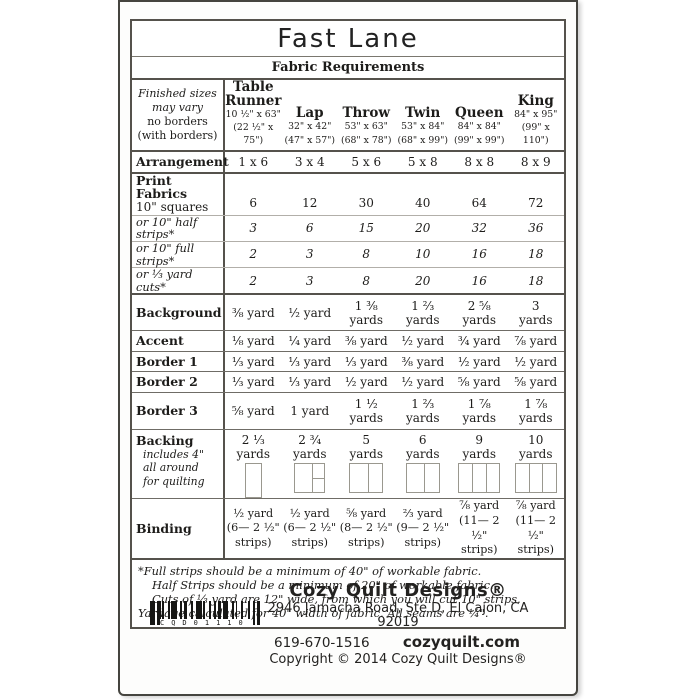 The height and width of the screenshot is (700, 700). What do you see at coordinates (422, 478) in the screenshot?
I see `backing-diagram-two` at bounding box center [422, 478].